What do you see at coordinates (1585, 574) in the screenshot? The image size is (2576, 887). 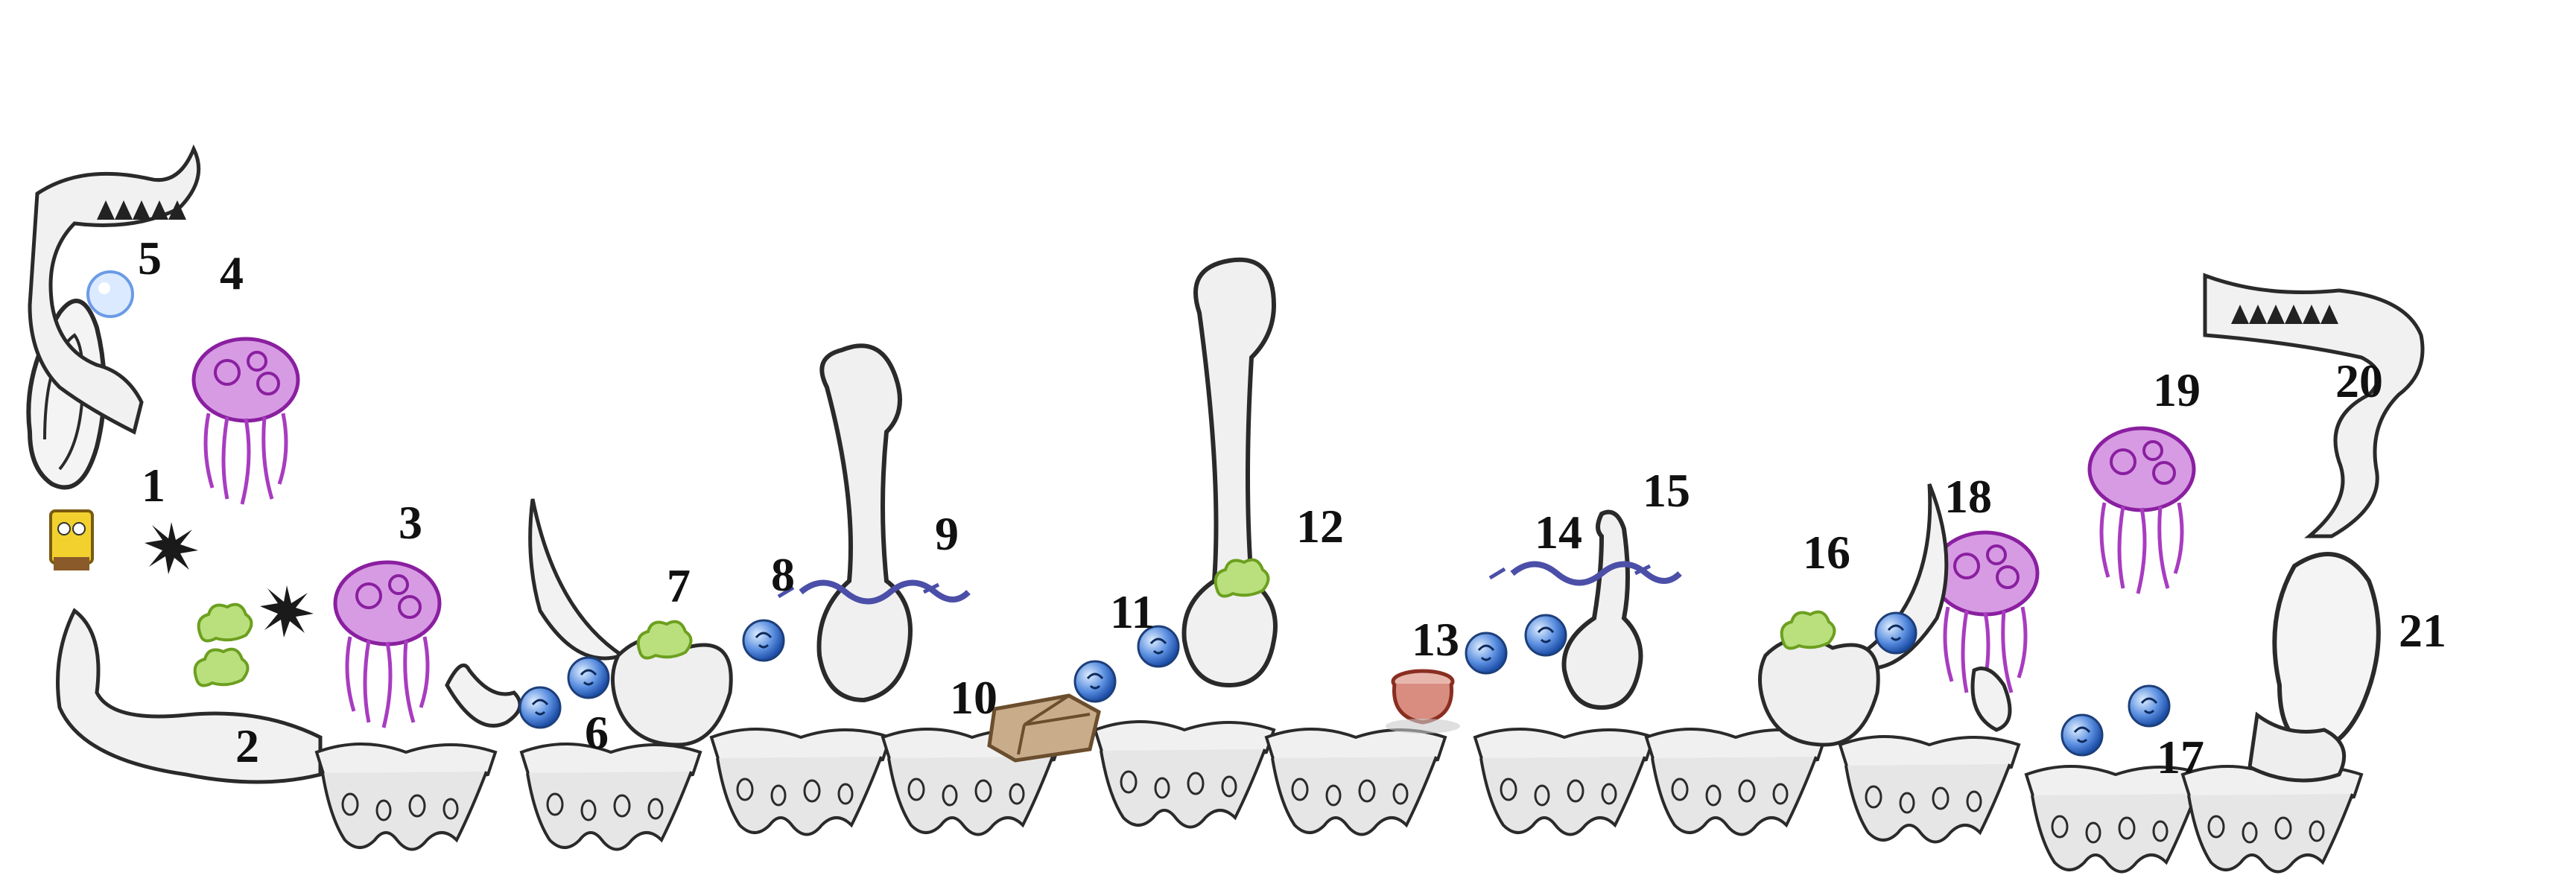 I see `eel-icon` at bounding box center [1585, 574].